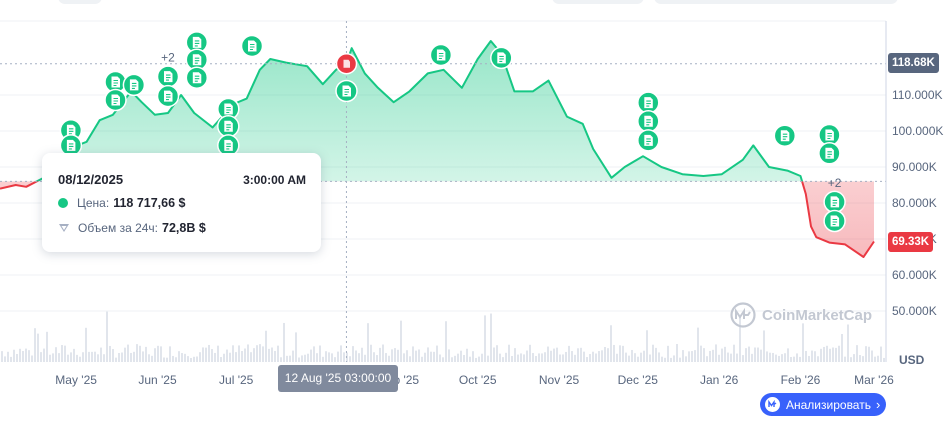  What do you see at coordinates (76, 380) in the screenshot?
I see `x-tick-label: May '25` at bounding box center [76, 380].